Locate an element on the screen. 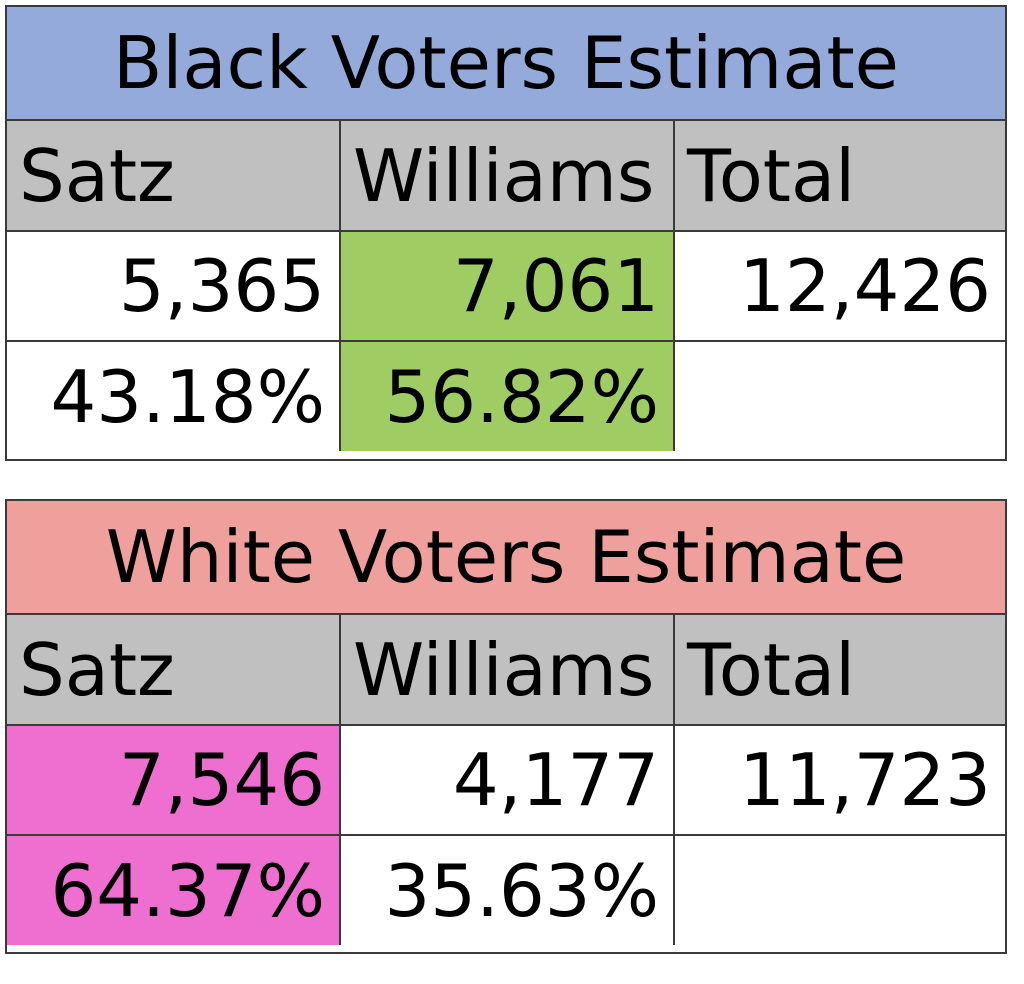  percent-row: 64.37% 35.63% is located at coordinates (506, 889).